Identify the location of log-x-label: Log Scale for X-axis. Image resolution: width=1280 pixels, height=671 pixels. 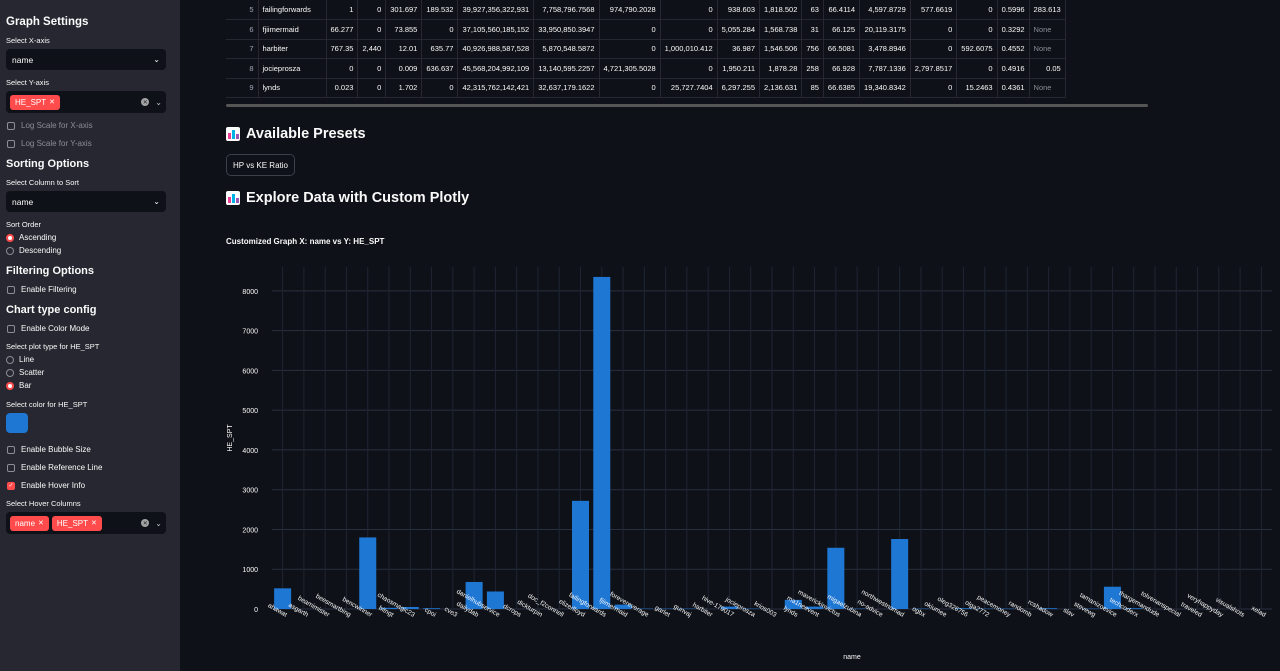
(57, 125).